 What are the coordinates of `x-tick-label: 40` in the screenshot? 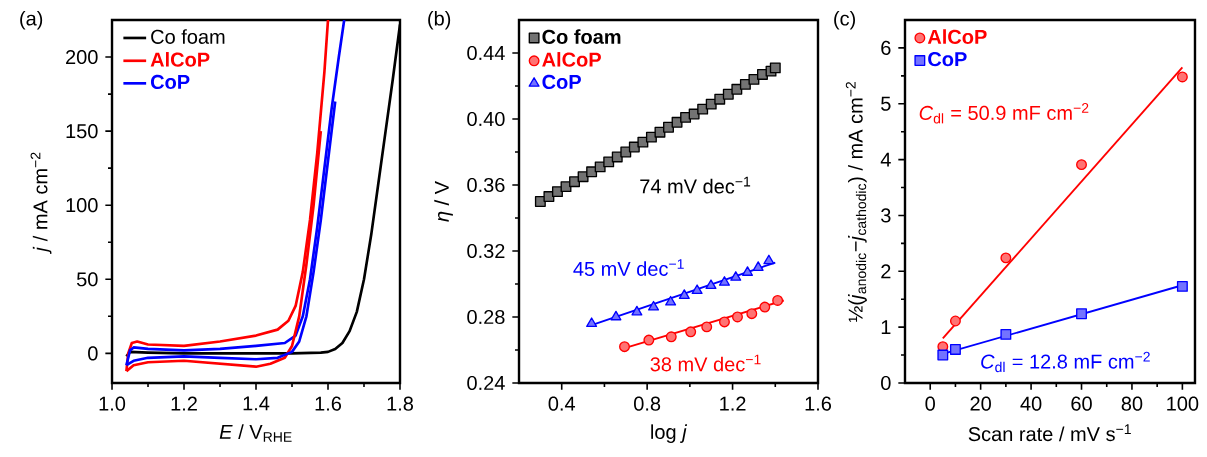 It's located at (1031, 403).